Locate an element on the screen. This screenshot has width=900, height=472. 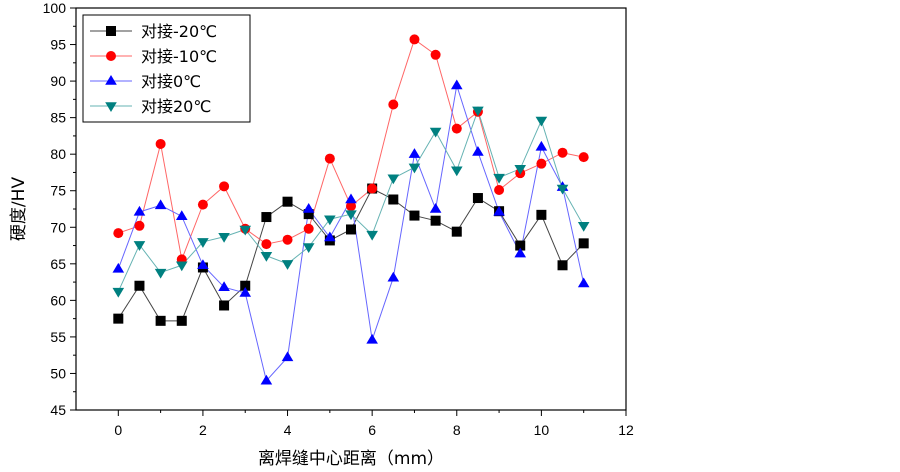
x-tick-label: 6 is located at coordinates (372, 430).